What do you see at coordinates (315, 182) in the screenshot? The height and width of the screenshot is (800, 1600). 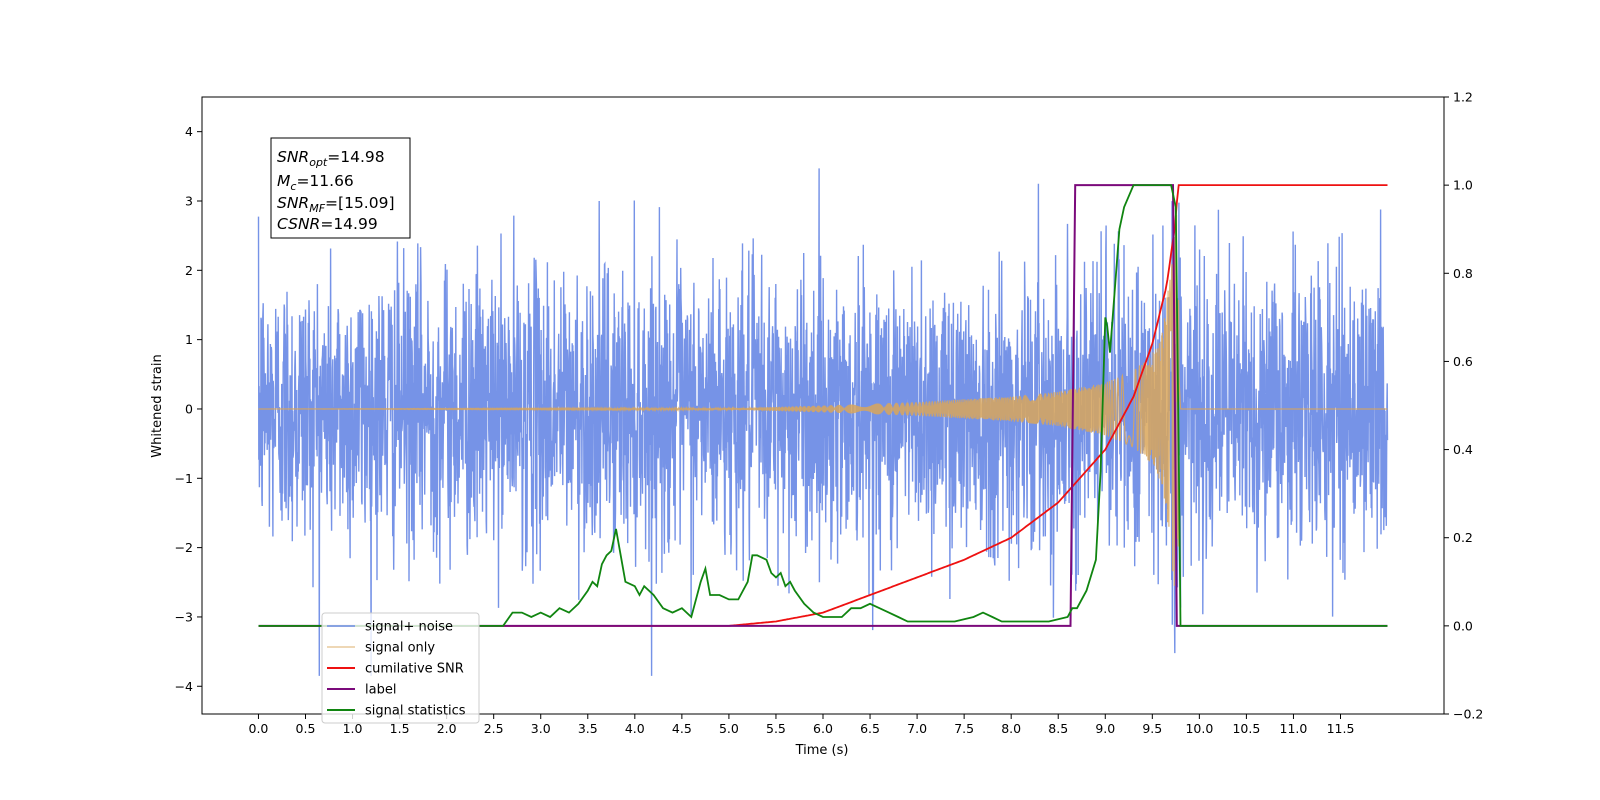 I see `annotation-mc: Mc=11.66` at bounding box center [315, 182].